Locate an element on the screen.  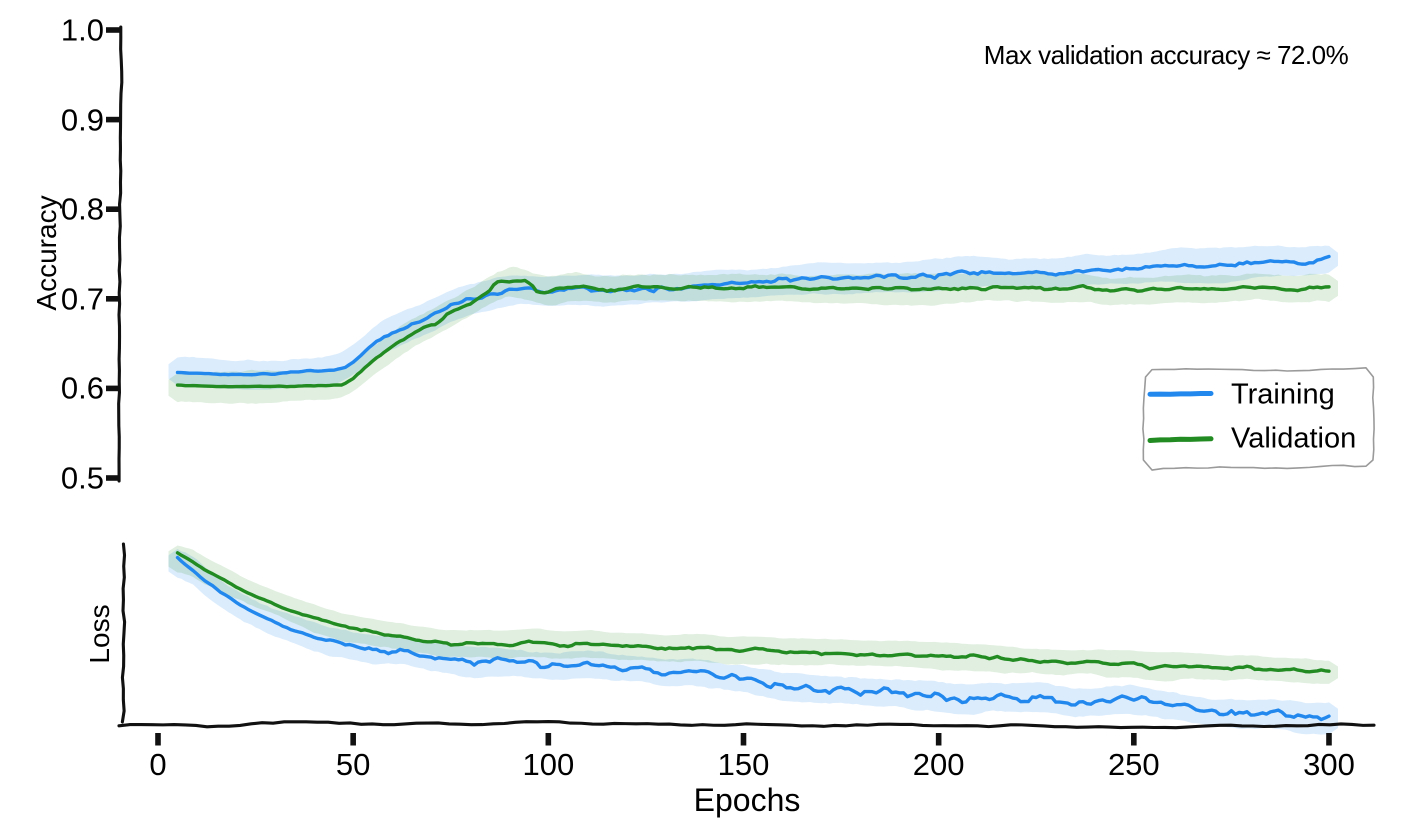
accuracy-y-tick-label: 0.5 is located at coordinates (82, 478).